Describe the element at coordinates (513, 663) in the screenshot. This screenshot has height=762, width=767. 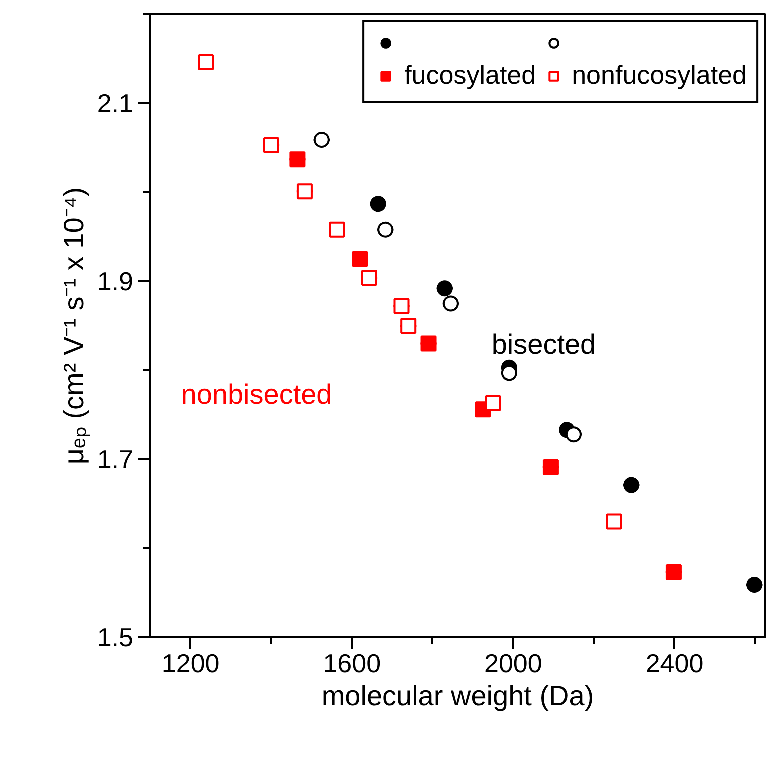
I see `x-tick-label: 2000` at that location.